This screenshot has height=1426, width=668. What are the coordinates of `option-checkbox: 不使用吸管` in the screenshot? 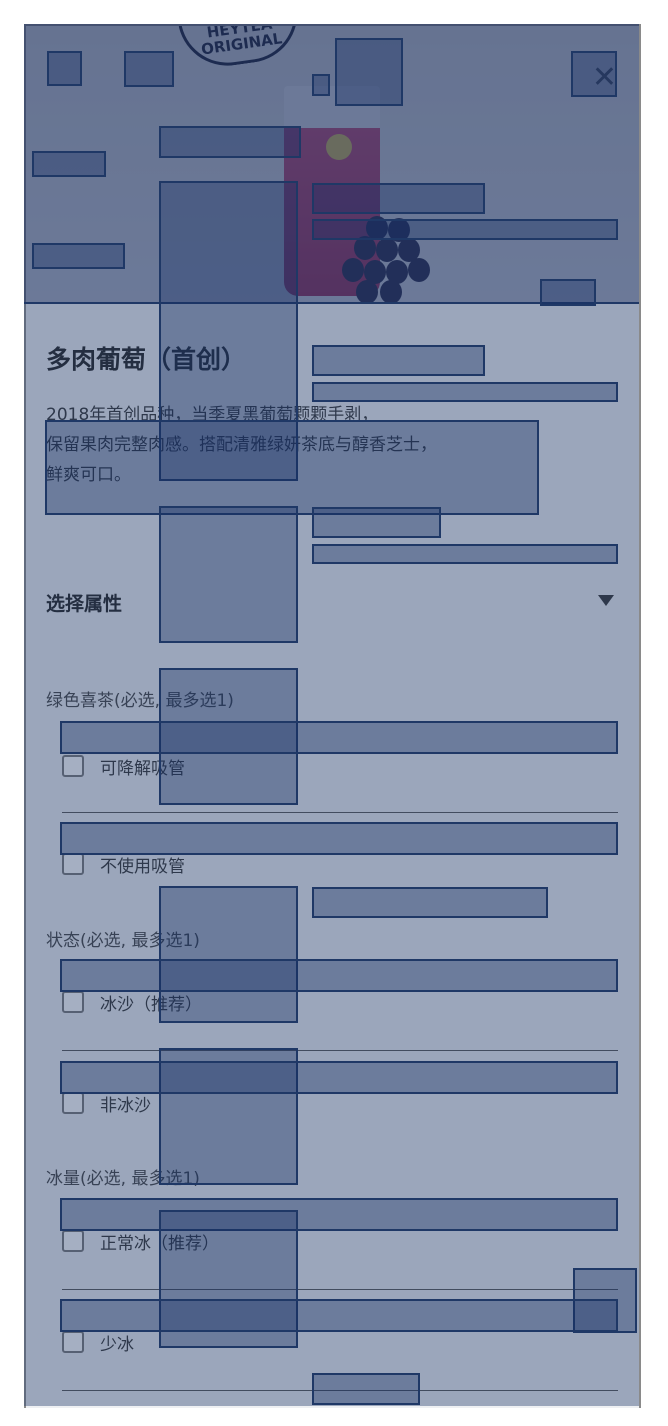 It's located at (340, 864).